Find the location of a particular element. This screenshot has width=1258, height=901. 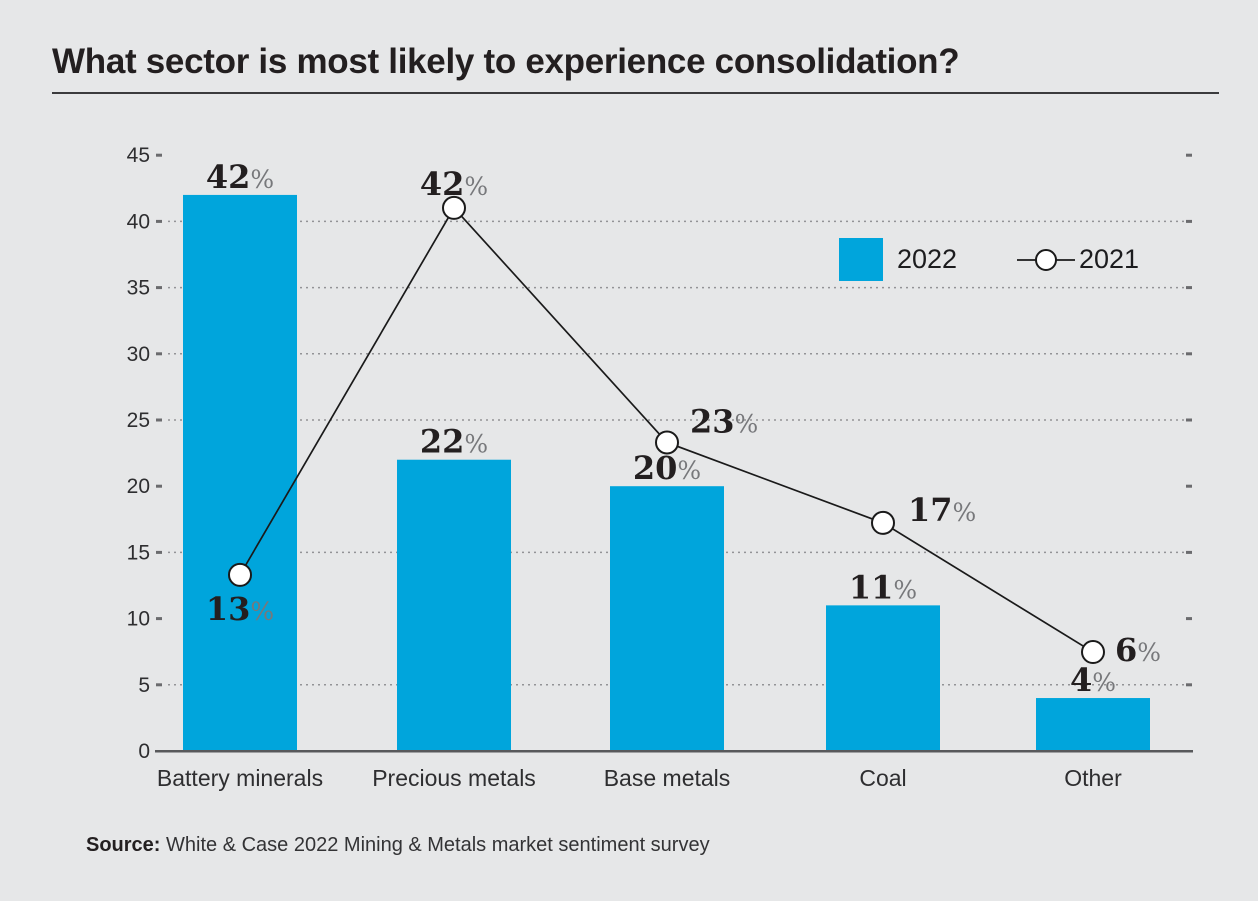

legend-line-marker-icon is located at coordinates (1046, 260).